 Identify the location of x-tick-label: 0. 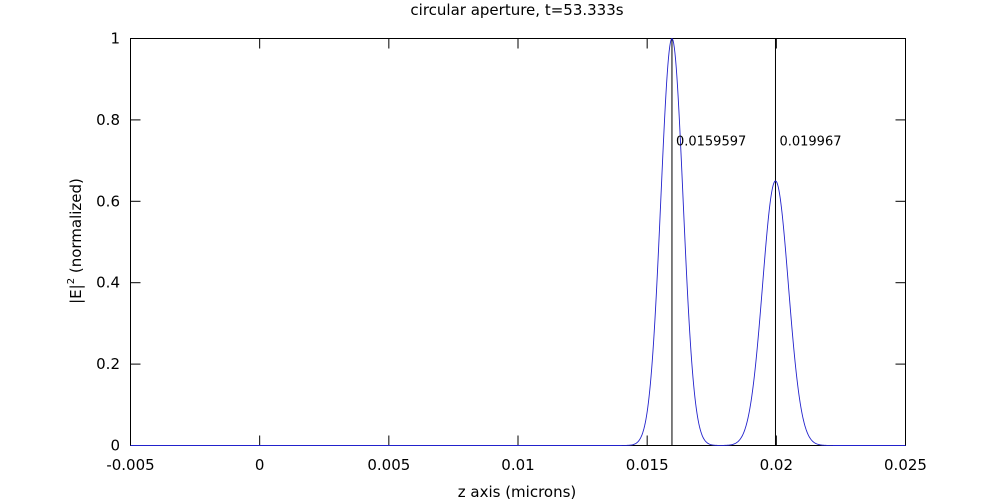
(260, 465).